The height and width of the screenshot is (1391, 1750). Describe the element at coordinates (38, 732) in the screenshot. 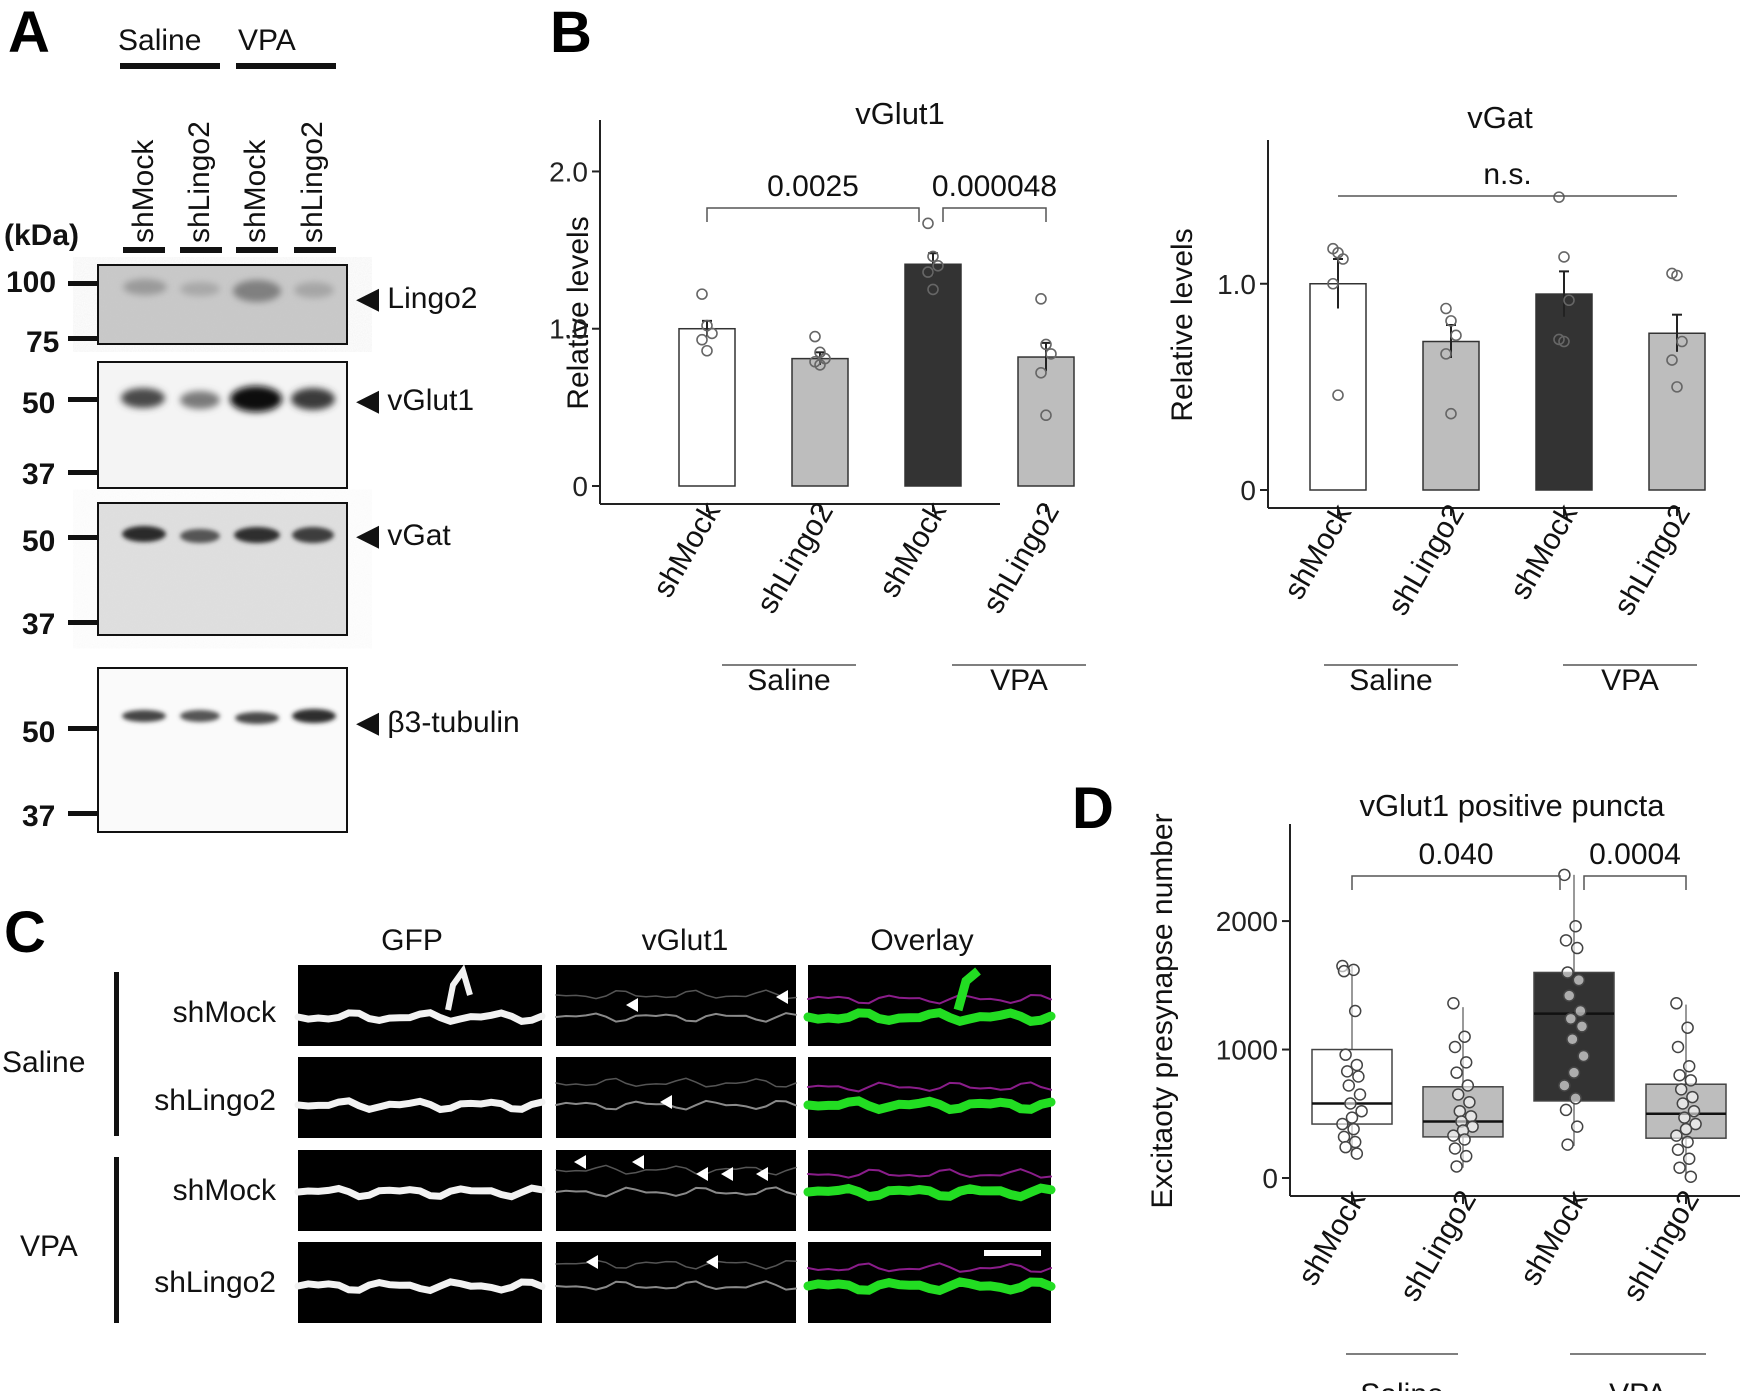

I see `marker-50c: 50` at that location.